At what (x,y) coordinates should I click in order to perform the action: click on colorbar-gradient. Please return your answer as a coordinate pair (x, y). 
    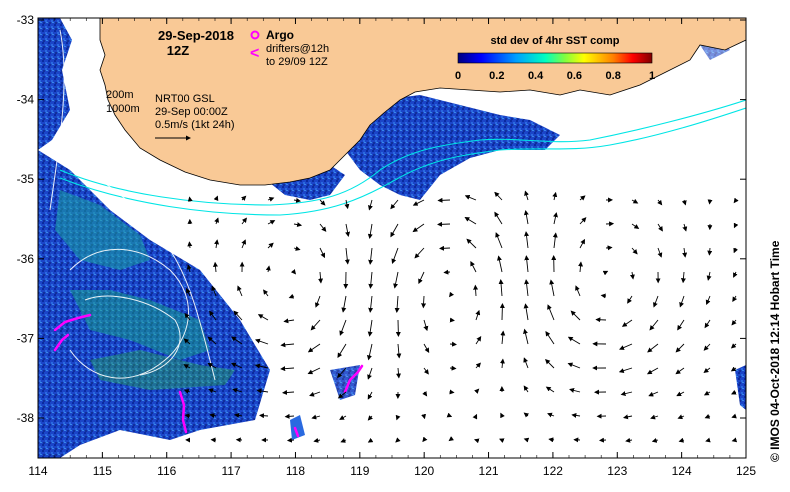
    Looking at the image, I should click on (555, 58).